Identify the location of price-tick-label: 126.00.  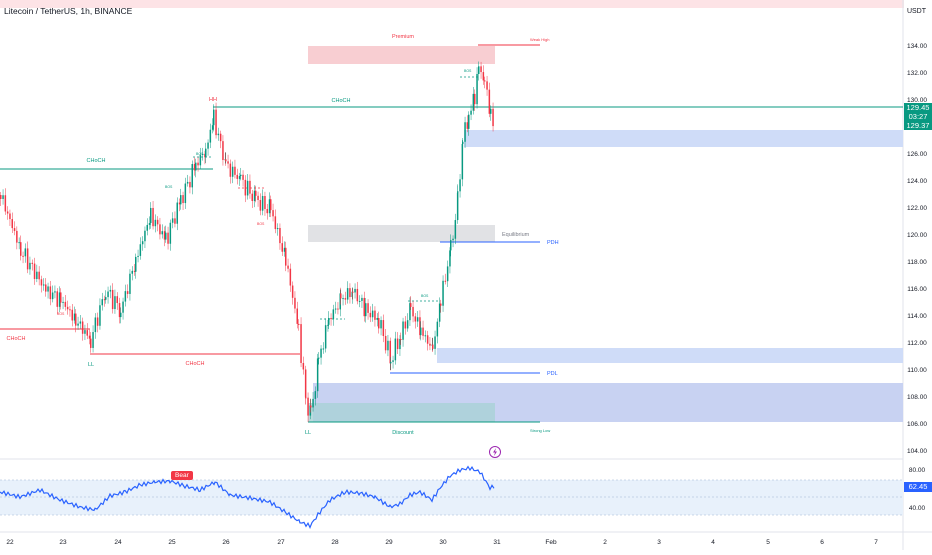
(917, 154).